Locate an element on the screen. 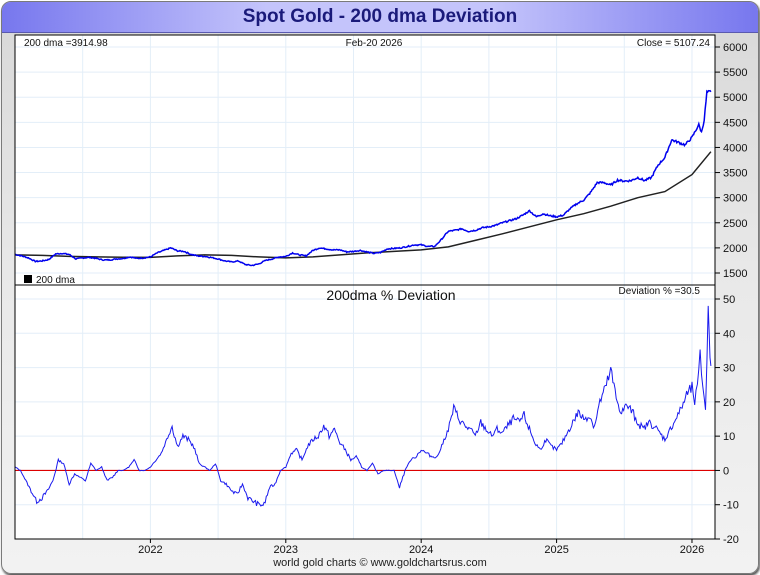 Image resolution: width=760 pixels, height=575 pixels. deviation-value-label: Deviation % =30.5 is located at coordinates (660, 291).